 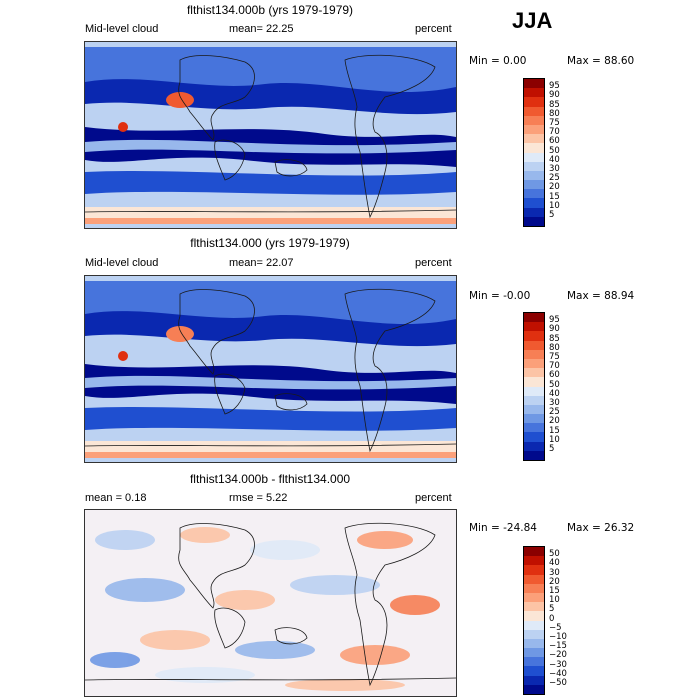 What do you see at coordinates (558, 646) in the screenshot?
I see `colorbar-tick-label: −15` at bounding box center [558, 646].